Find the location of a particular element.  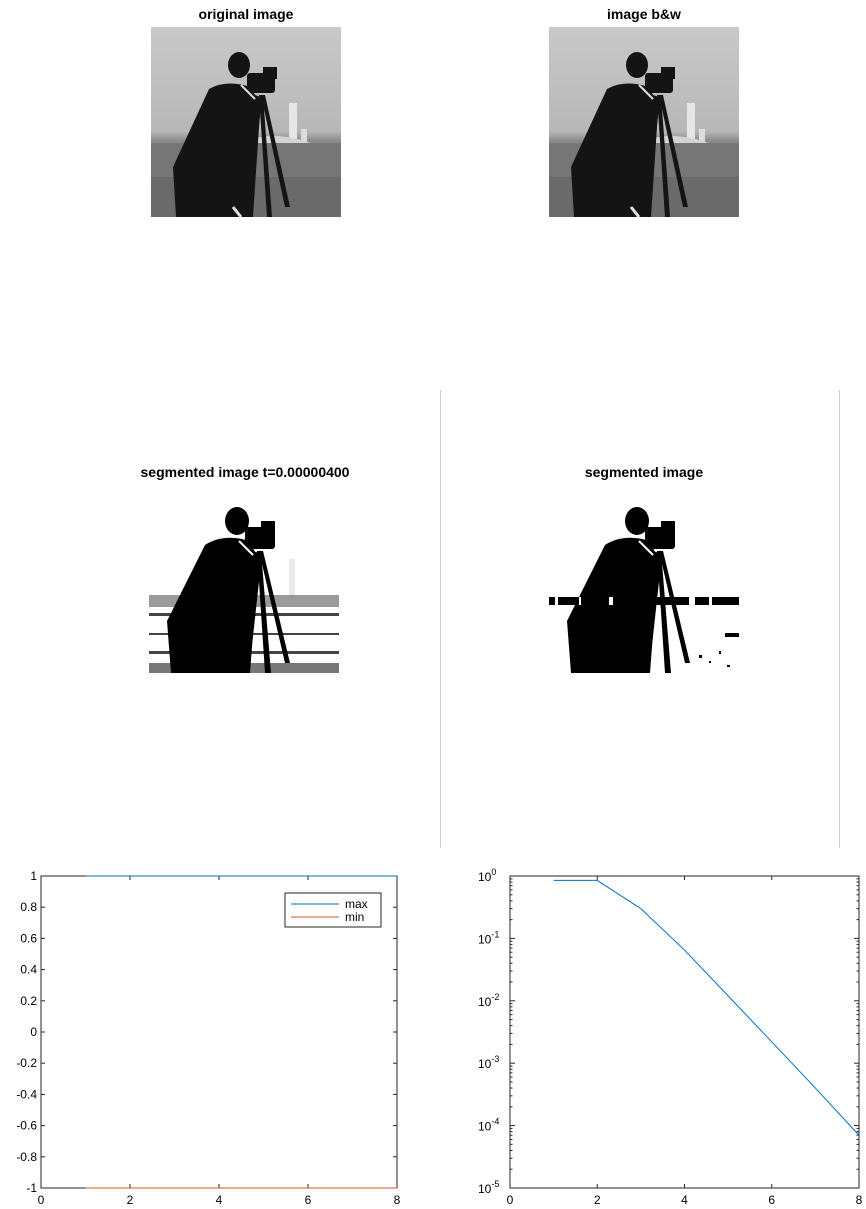

log-scale-chart: 0 2 4 6 8 100 10⁻¹ 10⁻² 10⁻³ 10⁻⁴ 10⁻⁵ is located at coordinates (670, 1037).